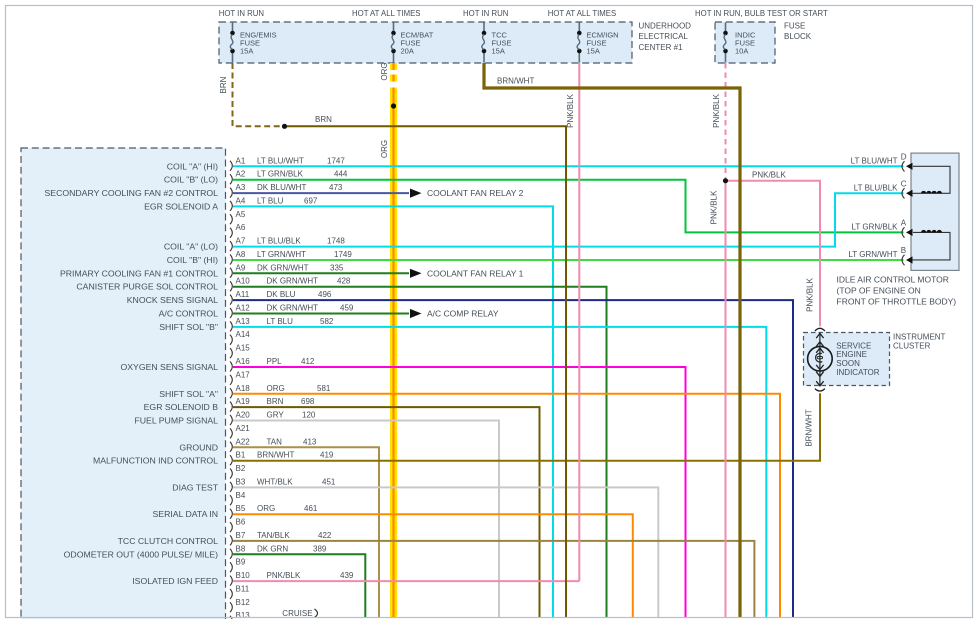 This screenshot has height=619, width=977. I want to click on svg-text: B, so click(903, 250).